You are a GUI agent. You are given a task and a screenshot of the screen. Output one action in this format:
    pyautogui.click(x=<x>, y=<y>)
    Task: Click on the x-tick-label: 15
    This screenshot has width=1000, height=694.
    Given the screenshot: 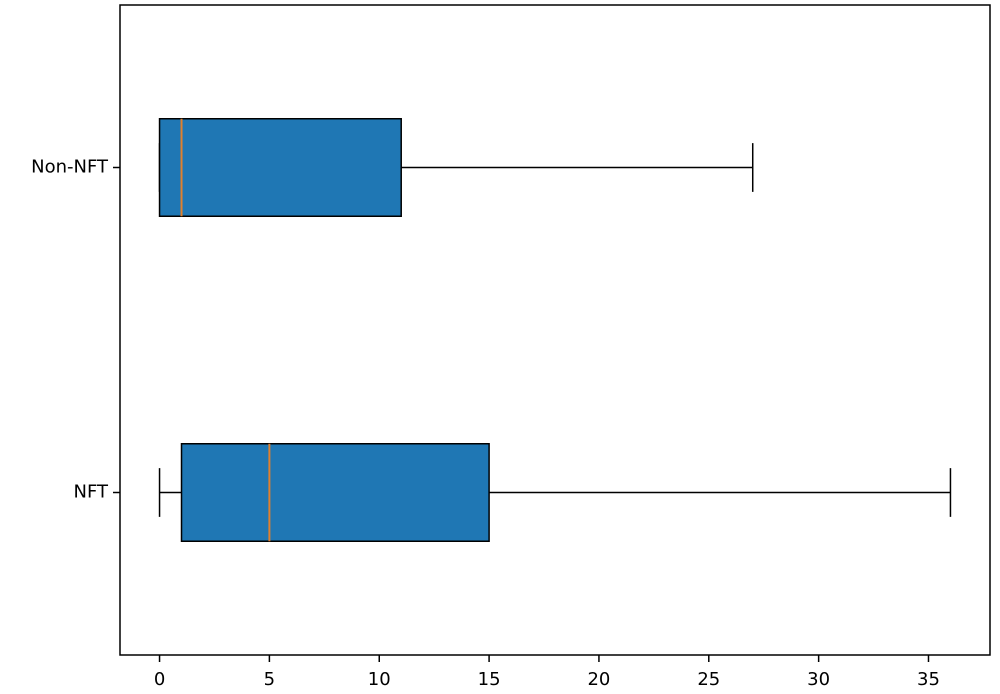 What is the action you would take?
    pyautogui.click(x=489, y=679)
    